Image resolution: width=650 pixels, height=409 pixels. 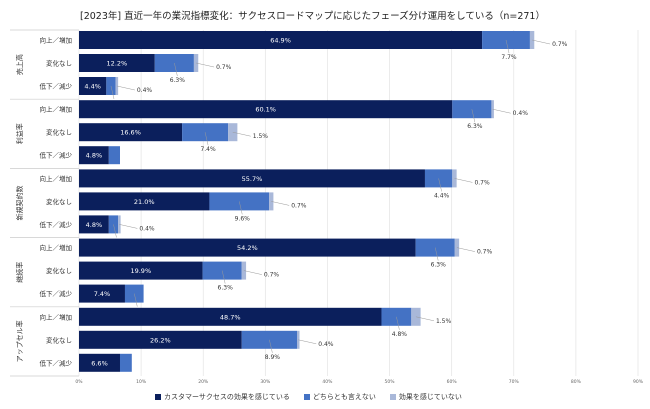 I want to click on group-label: 利益率, so click(x=19, y=133).